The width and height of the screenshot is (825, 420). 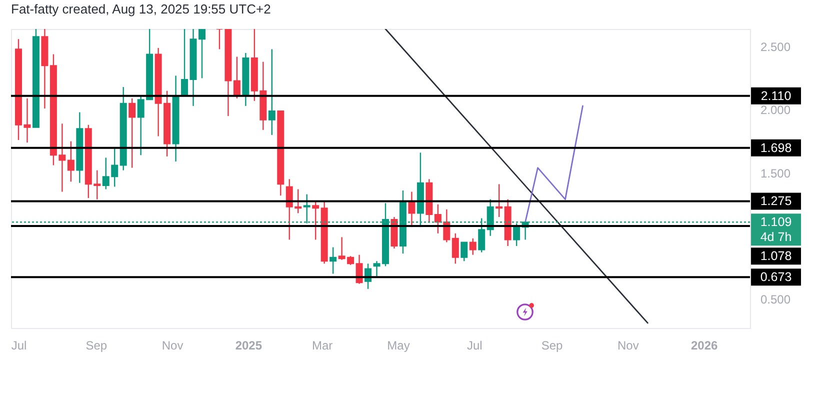 I want to click on x-tick-label: May, so click(x=398, y=345).